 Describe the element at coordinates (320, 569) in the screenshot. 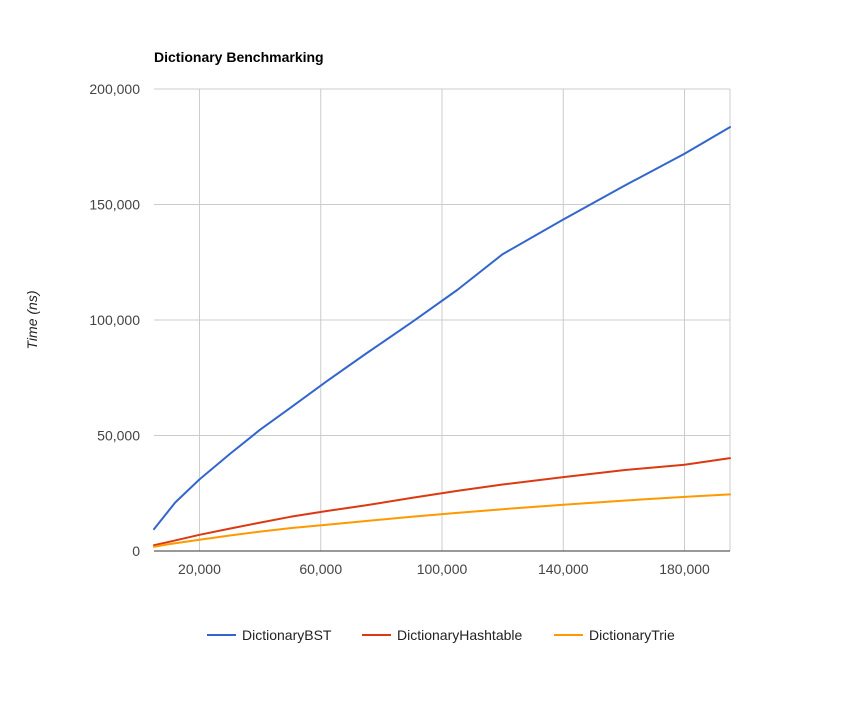

I see `x-tick-label: 60,000` at that location.